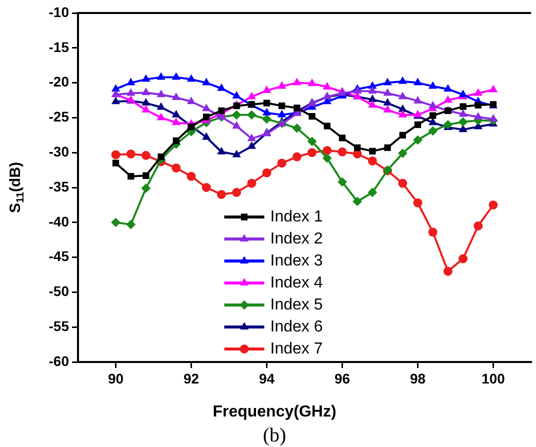 The height and width of the screenshot is (447, 536). I want to click on x-tick-label: 92, so click(191, 378).